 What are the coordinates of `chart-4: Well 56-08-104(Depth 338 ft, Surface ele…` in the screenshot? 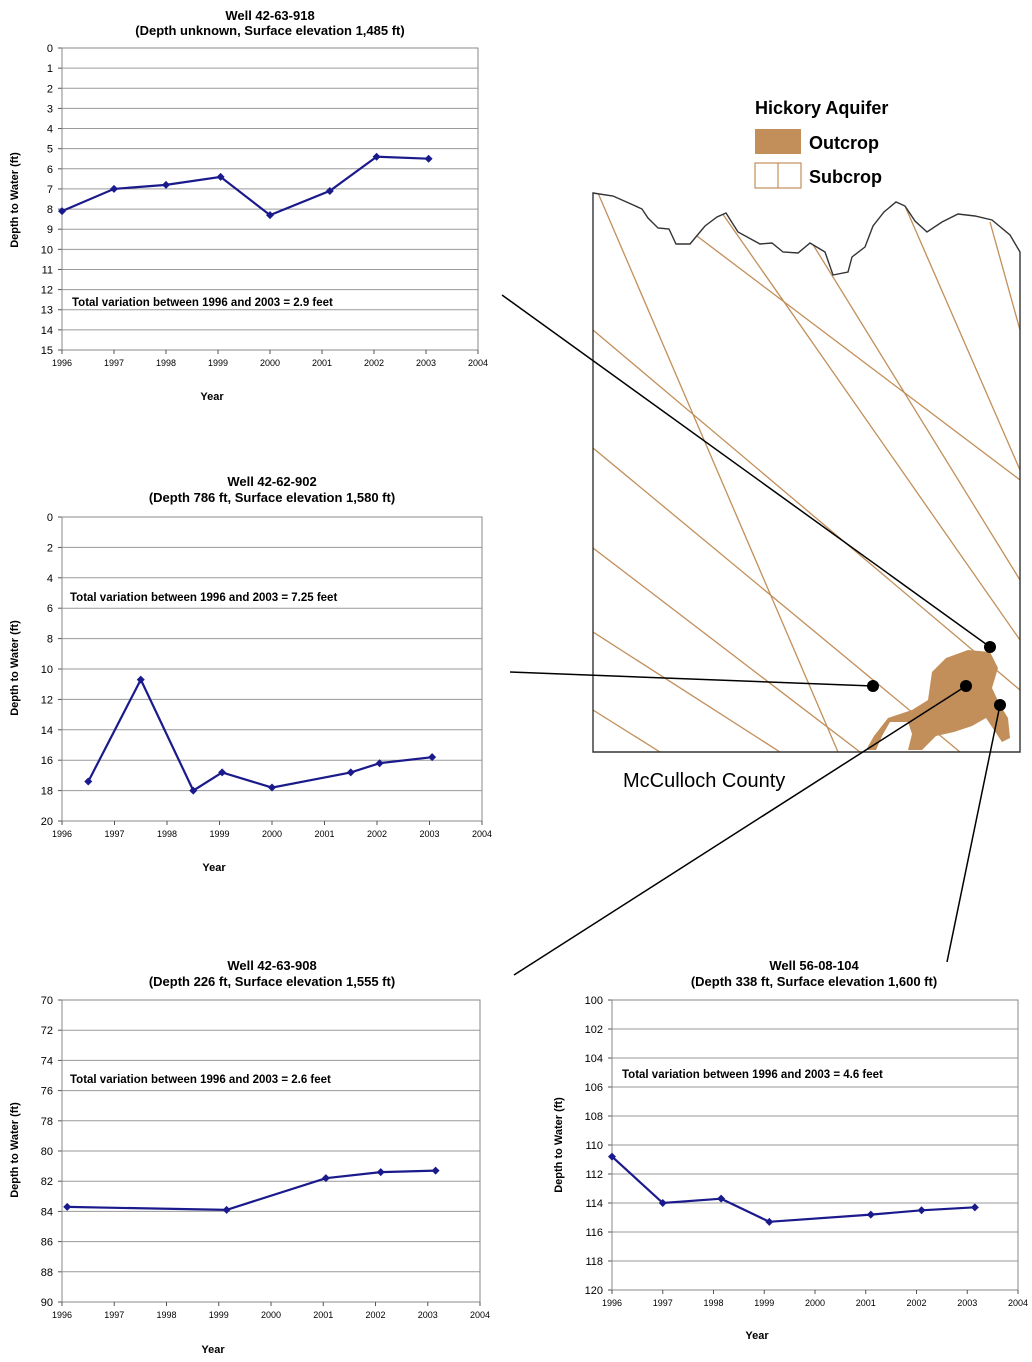 It's located at (790, 1150).